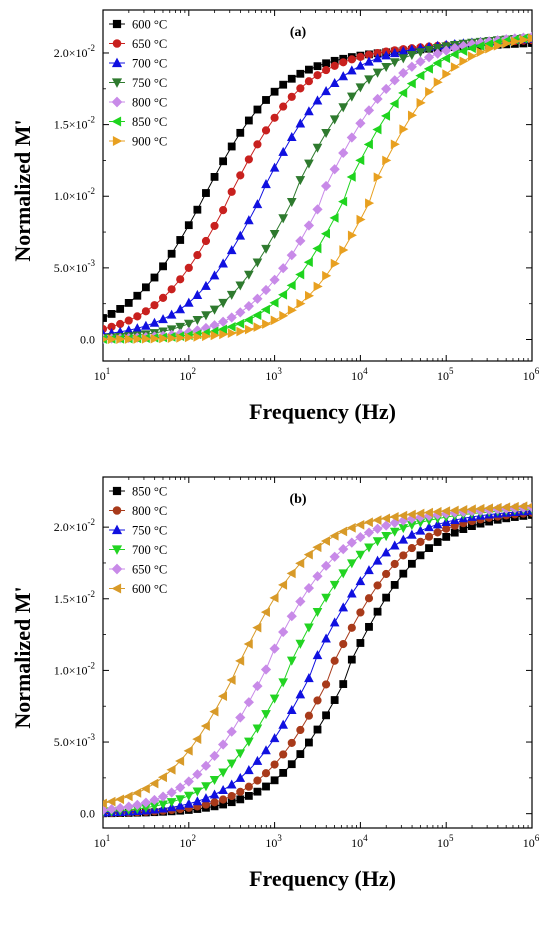  What do you see at coordinates (87, 340) in the screenshot?
I see `y-tick-label: 0.0` at bounding box center [87, 340].